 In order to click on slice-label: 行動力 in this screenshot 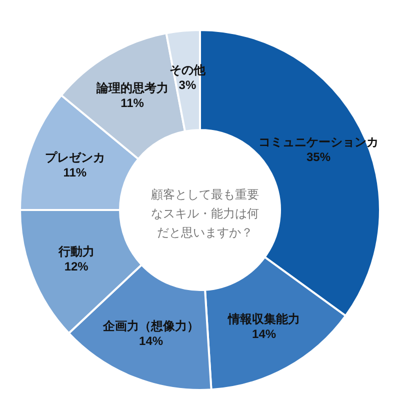, I will do `click(75, 251)`.